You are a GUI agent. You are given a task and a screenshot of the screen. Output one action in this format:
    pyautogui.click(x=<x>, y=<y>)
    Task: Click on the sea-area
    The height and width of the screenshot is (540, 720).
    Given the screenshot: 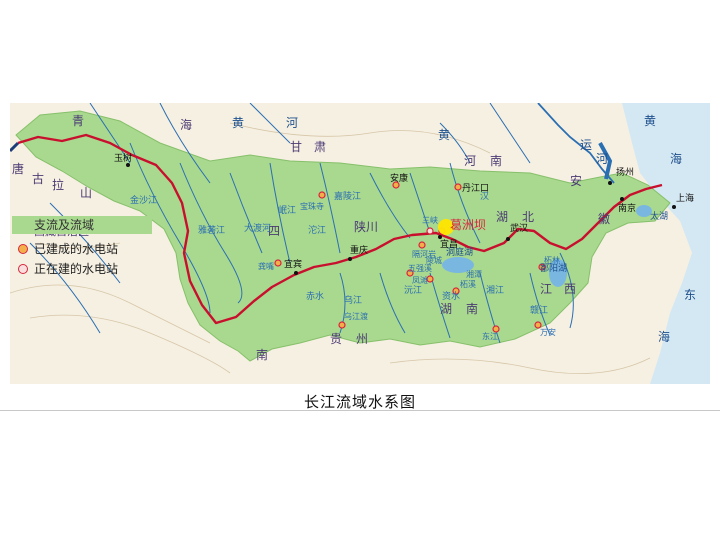 What is the action you would take?
    pyautogui.click(x=666, y=243)
    